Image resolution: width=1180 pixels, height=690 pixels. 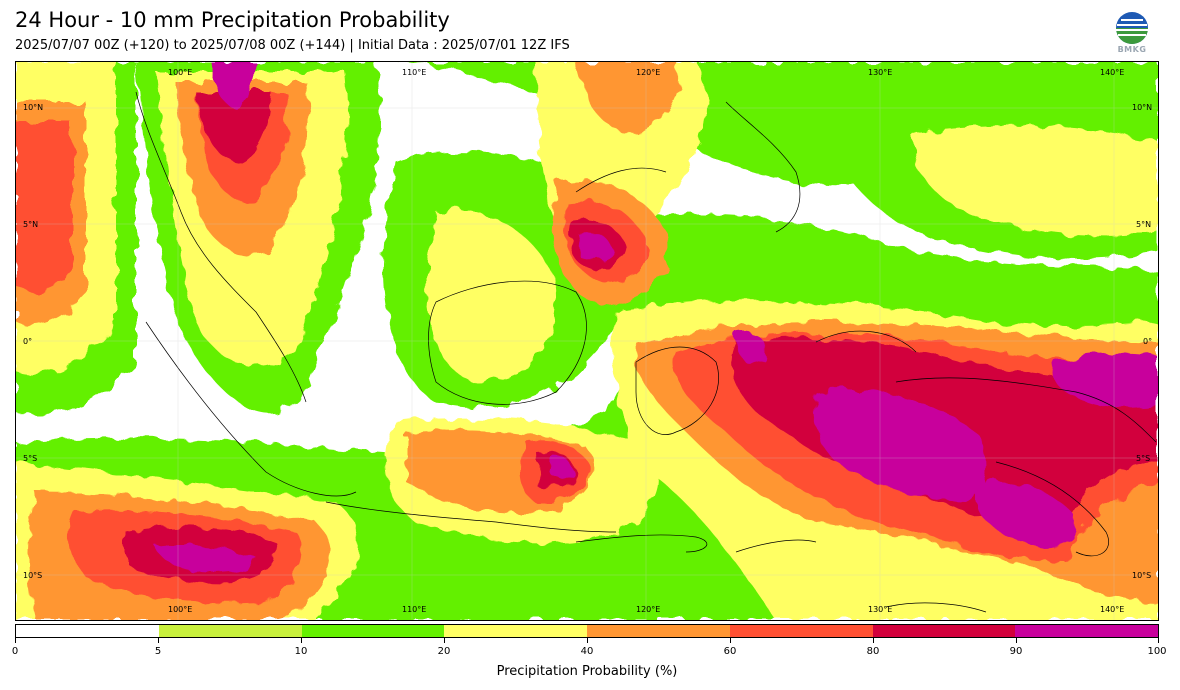 I want to click on colorbar-tick-label: 100, so click(x=1157, y=651).